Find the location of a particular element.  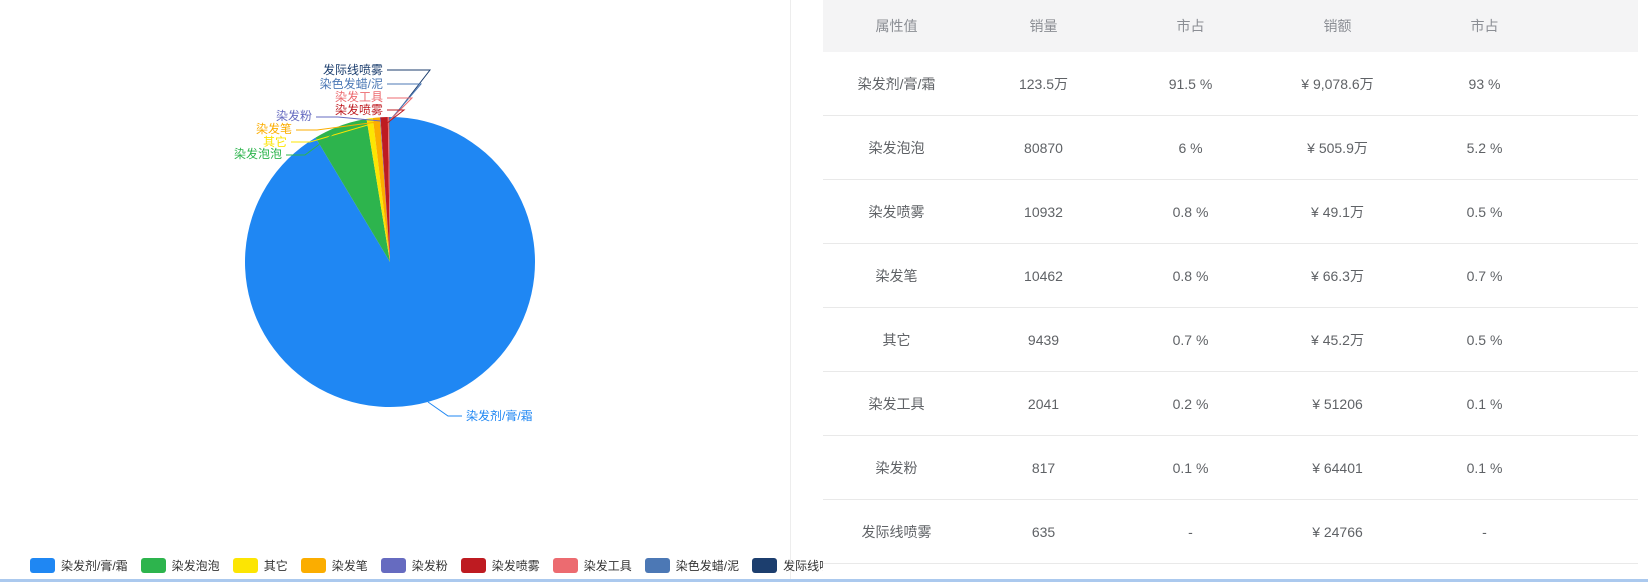

table-cell: 91.5 % is located at coordinates (1190, 83).